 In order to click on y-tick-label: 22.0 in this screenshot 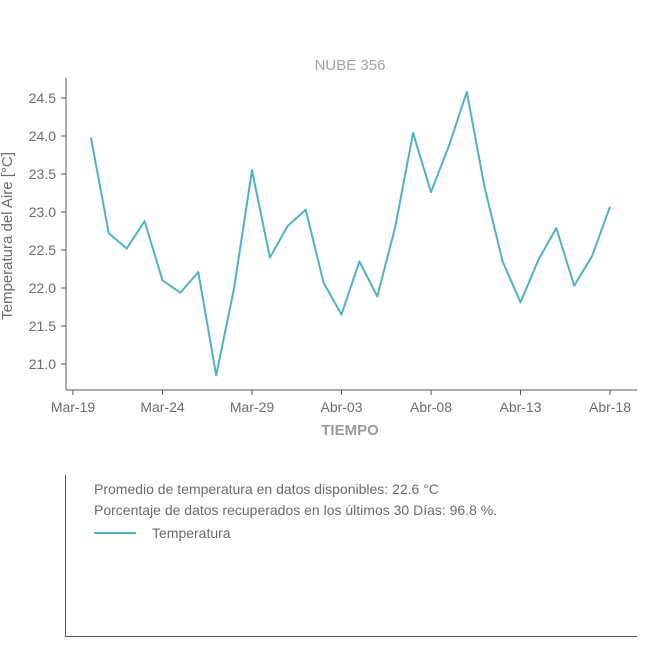, I will do `click(42, 288)`.